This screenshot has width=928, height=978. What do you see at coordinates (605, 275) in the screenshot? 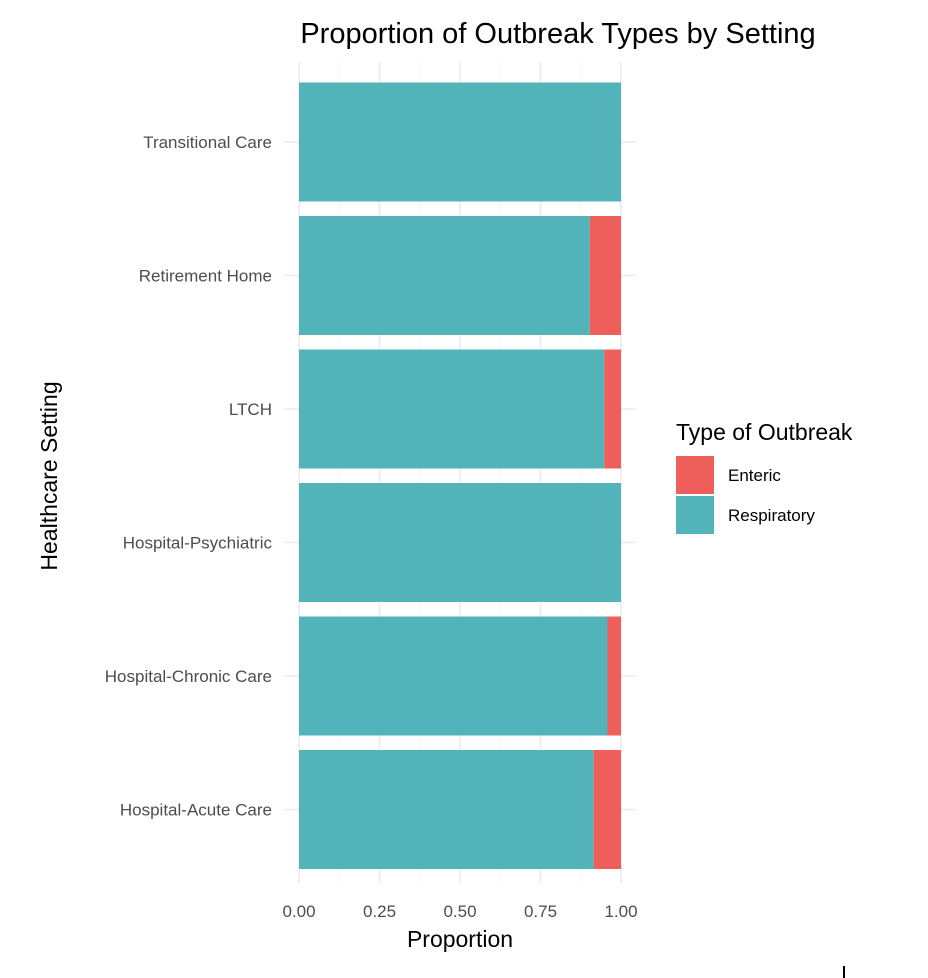
I see `bar-enteric-retirement-home` at bounding box center [605, 275].